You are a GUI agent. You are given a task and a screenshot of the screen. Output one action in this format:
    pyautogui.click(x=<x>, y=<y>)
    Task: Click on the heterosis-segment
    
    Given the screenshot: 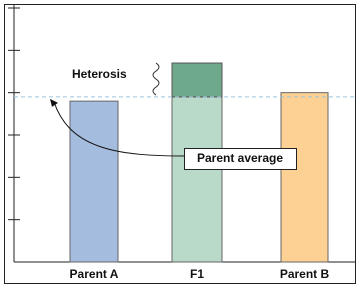 What is the action you would take?
    pyautogui.click(x=197, y=80)
    